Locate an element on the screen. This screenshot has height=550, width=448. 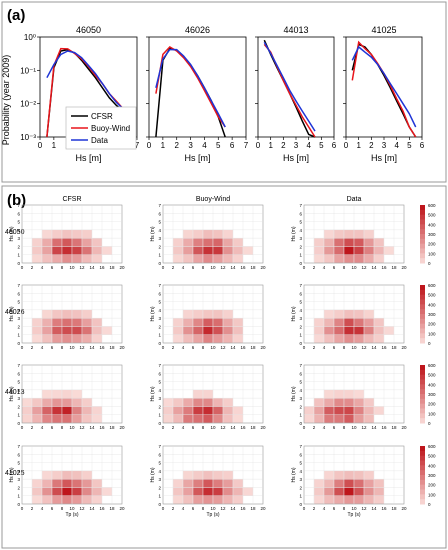
x-tick-label: 3 is located at coordinates (190, 145).